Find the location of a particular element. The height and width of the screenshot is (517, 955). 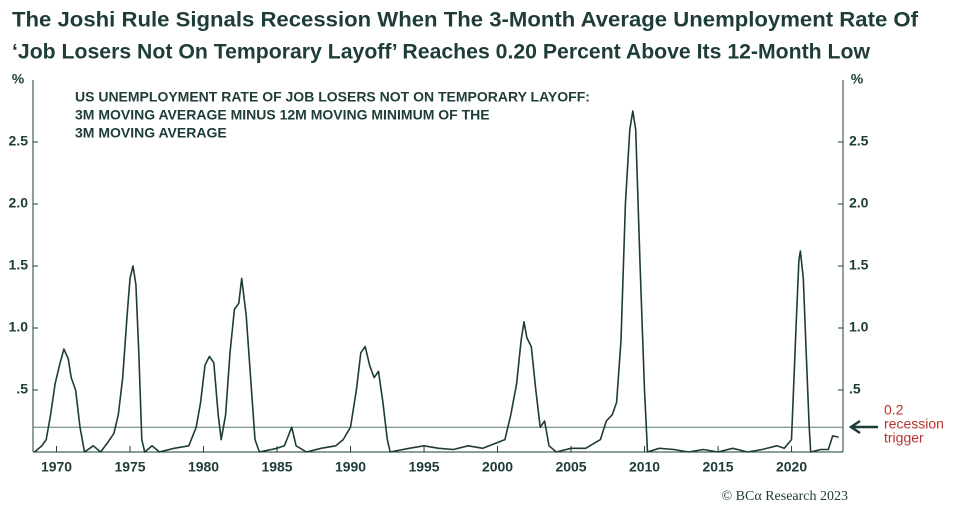

x-tick-label: 2000 is located at coordinates (497, 467).